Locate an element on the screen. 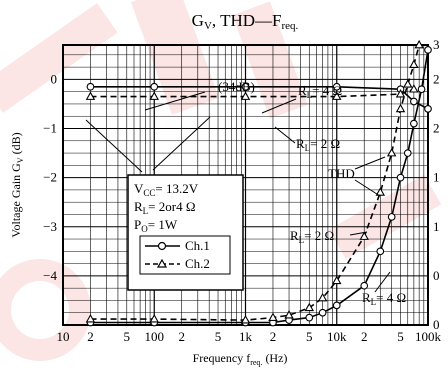  x-axis-label: Frequency freq. (Hz) is located at coordinates (240, 359).